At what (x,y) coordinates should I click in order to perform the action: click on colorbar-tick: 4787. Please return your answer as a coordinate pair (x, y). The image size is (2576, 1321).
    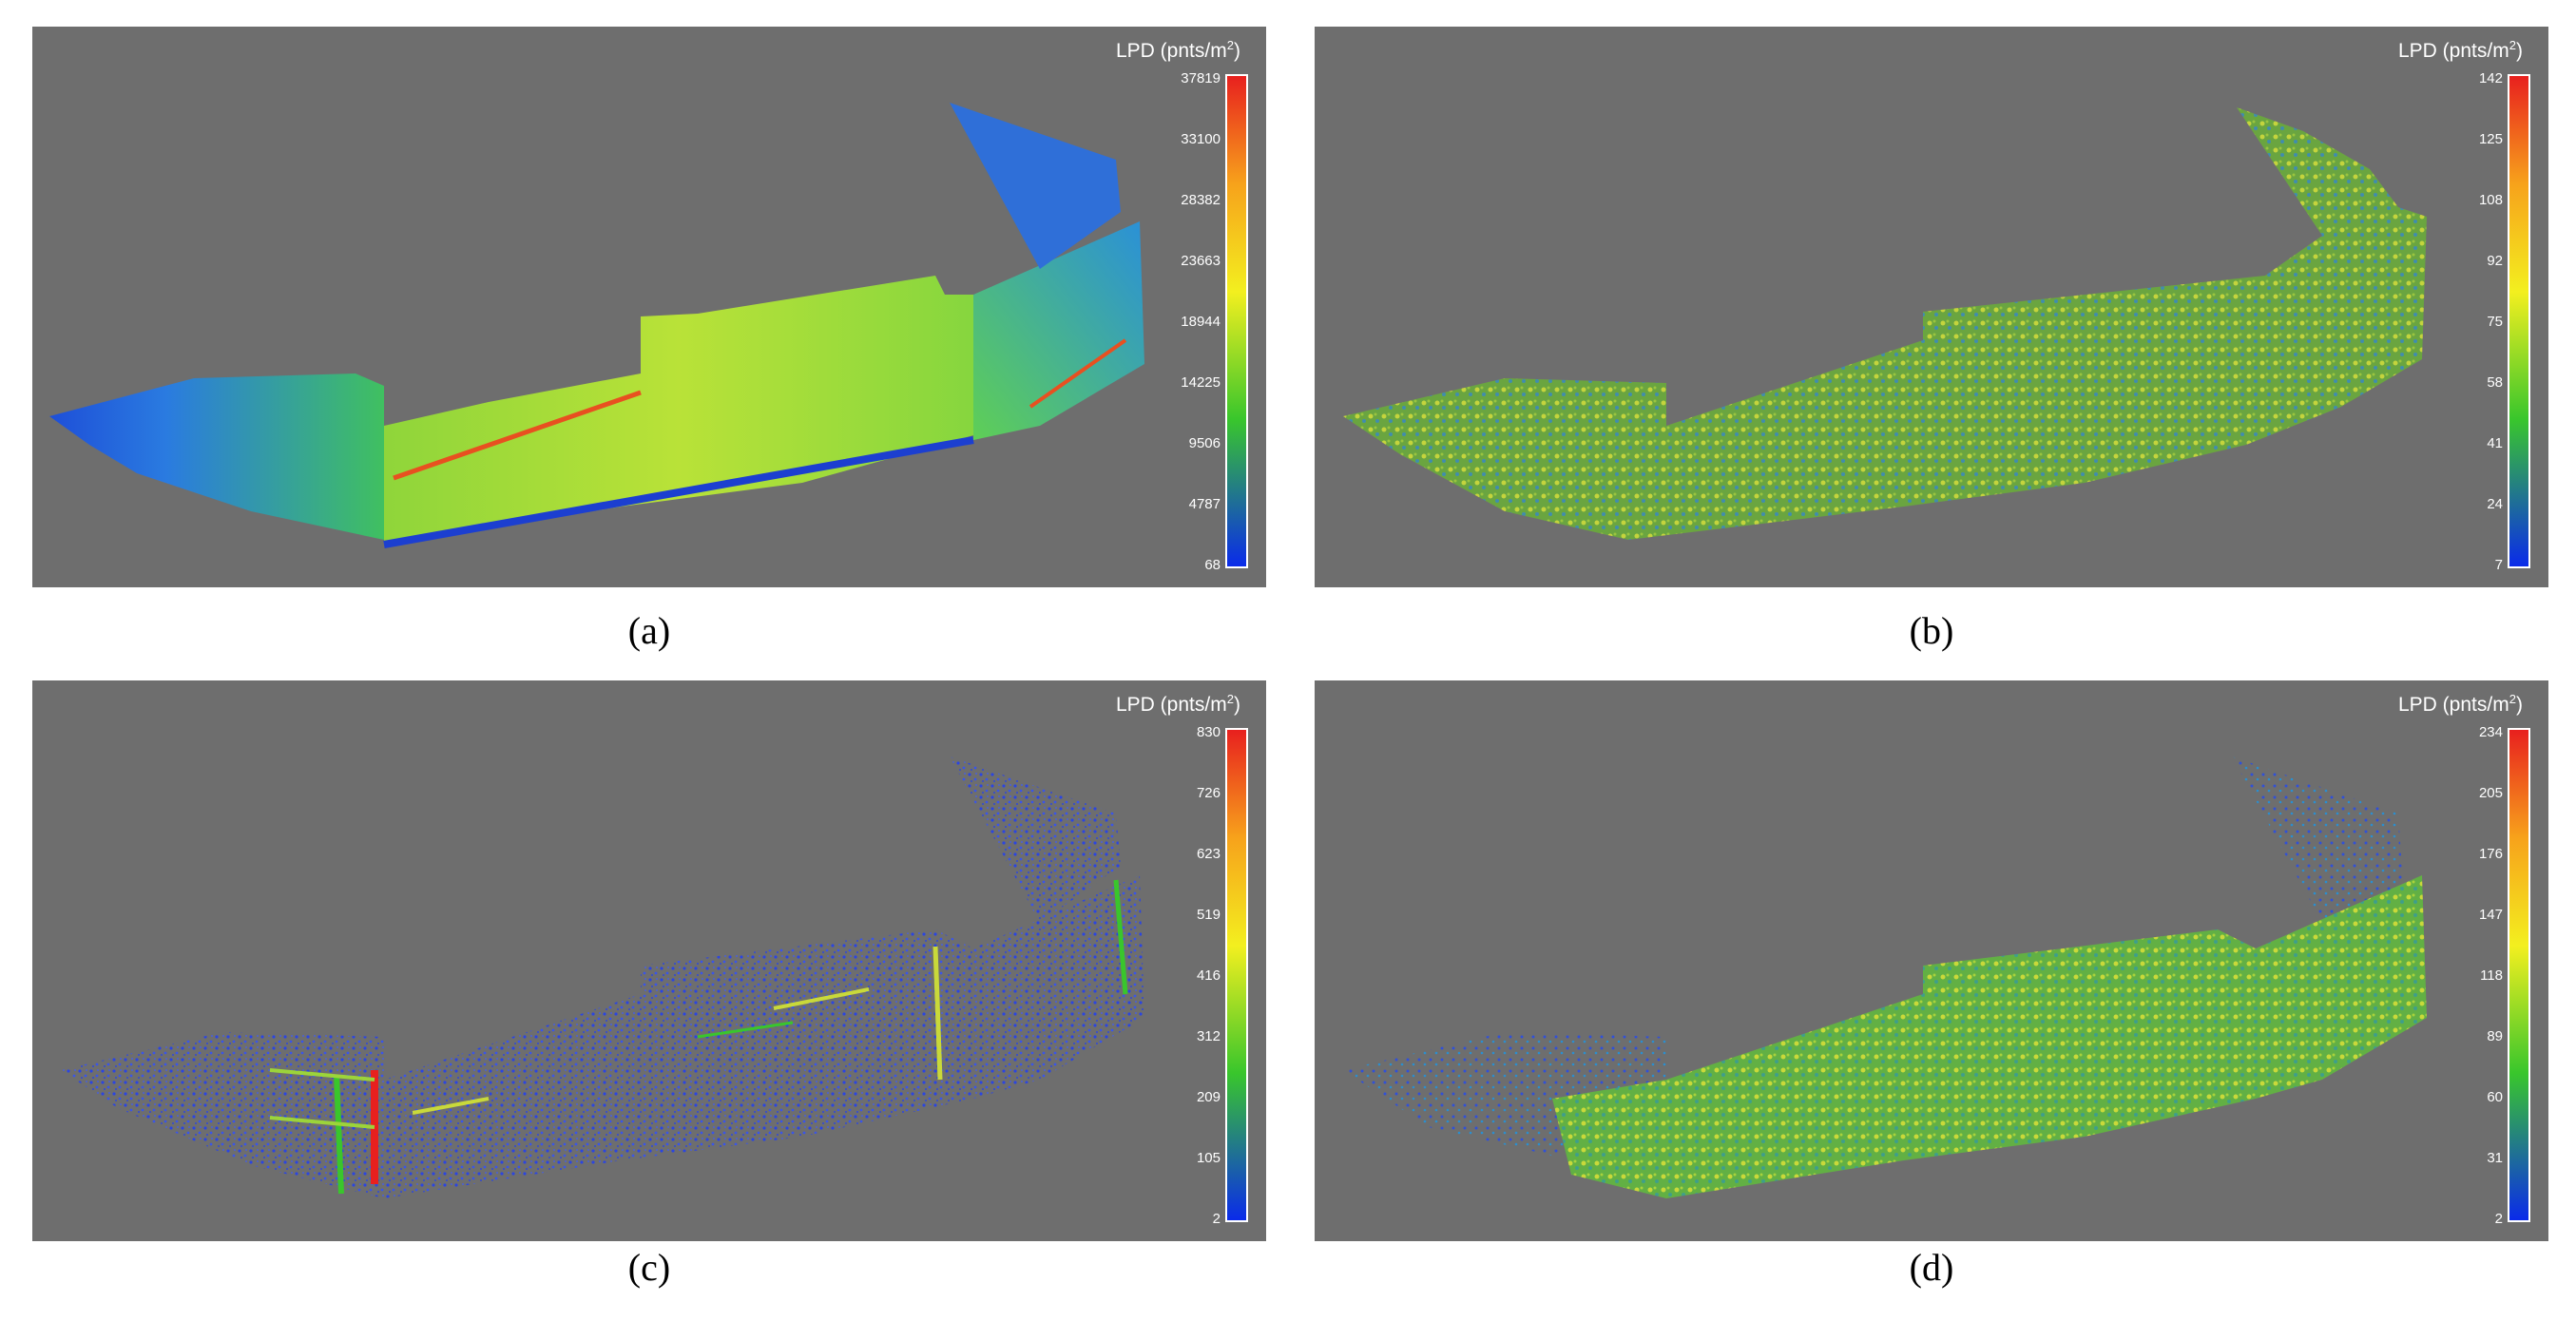
    Looking at the image, I should click on (1204, 504).